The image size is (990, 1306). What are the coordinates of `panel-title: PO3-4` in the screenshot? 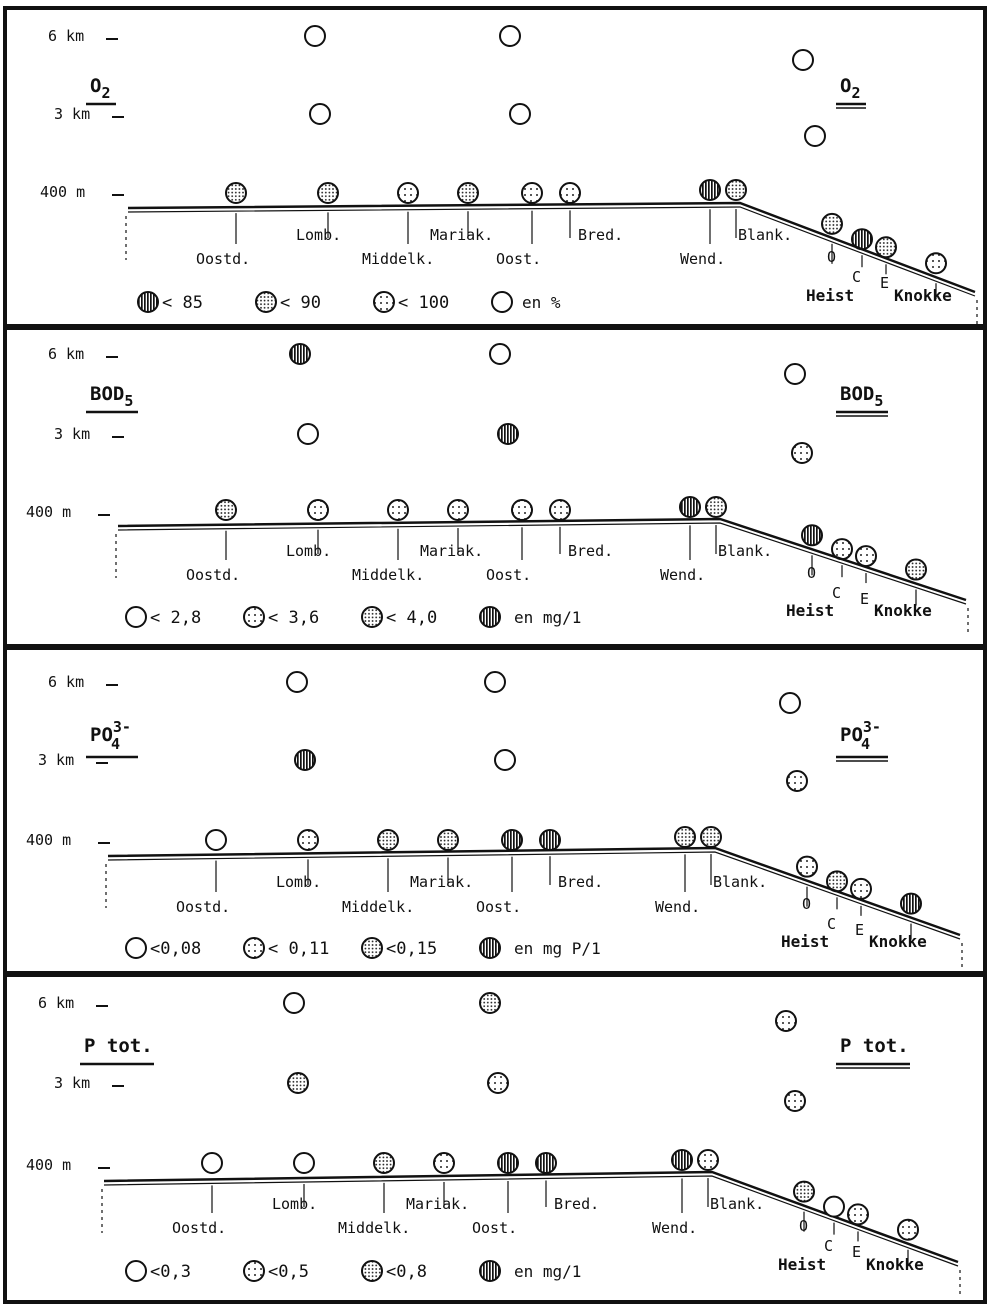 It's located at (110, 735).